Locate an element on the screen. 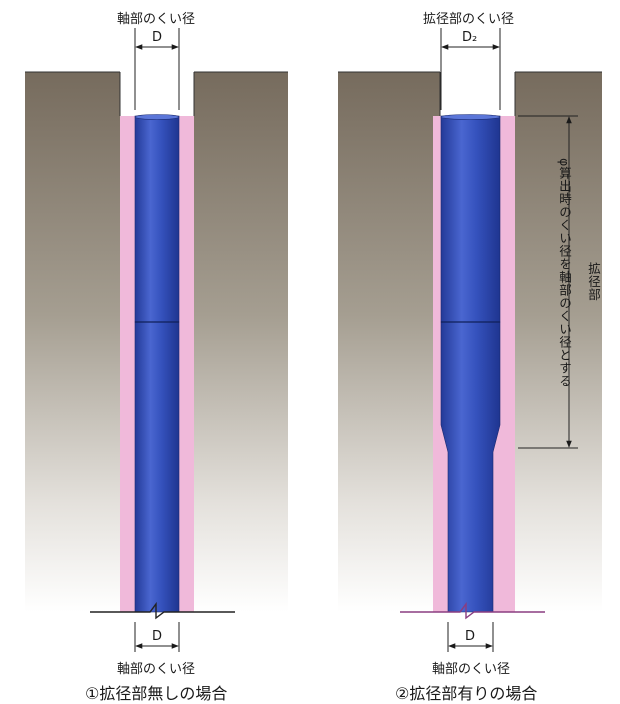 The height and width of the screenshot is (704, 620). left-bottom-label: 軸部のくい径 is located at coordinates (156, 669).